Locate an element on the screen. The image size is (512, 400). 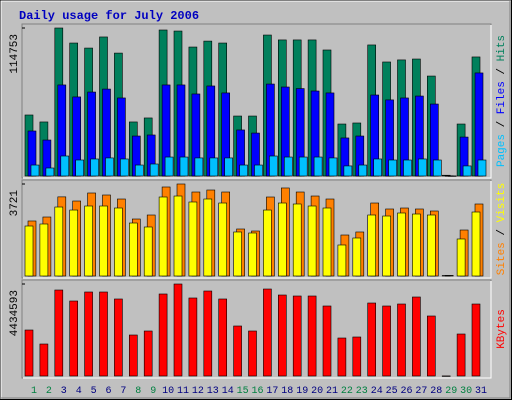
x-tick-label: 17 is located at coordinates (272, 391).